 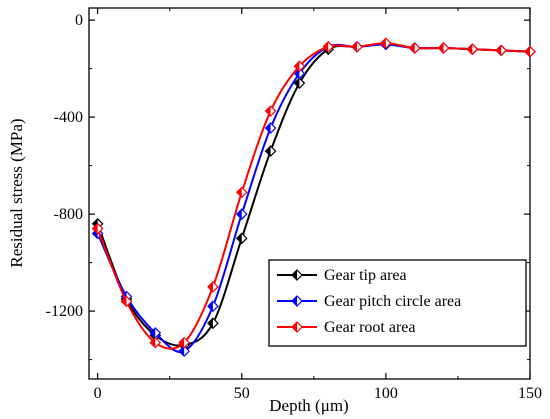 I want to click on legend-label: Gear pitch circle area, so click(x=392, y=301).